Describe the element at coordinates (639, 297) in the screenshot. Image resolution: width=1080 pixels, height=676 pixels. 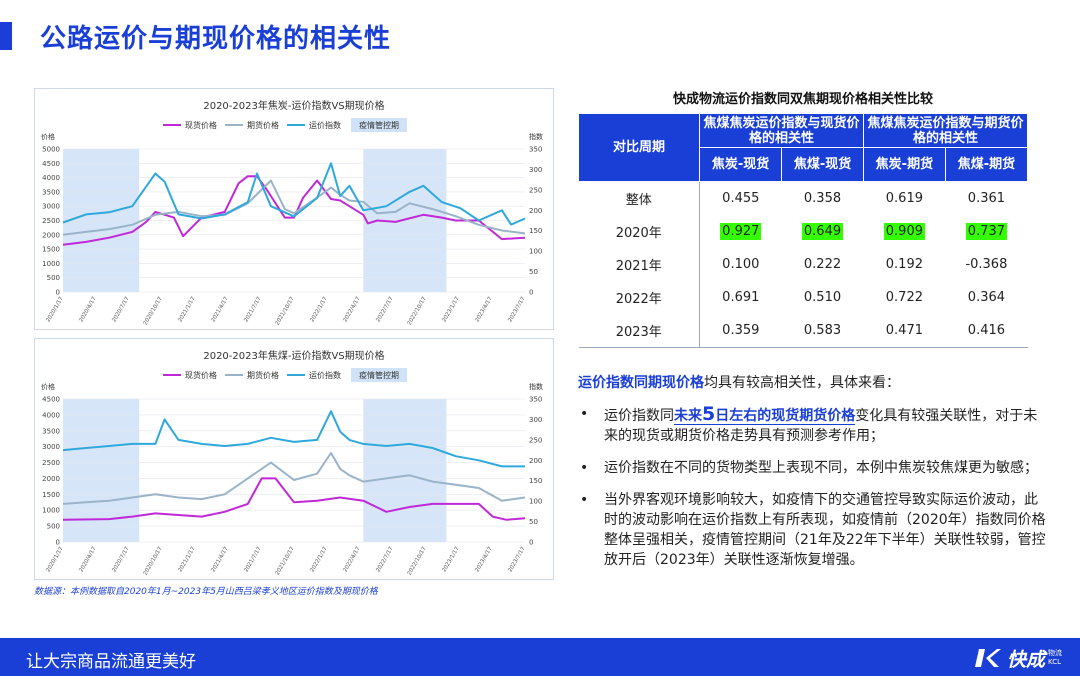
I see `row-label: 2022年` at that location.